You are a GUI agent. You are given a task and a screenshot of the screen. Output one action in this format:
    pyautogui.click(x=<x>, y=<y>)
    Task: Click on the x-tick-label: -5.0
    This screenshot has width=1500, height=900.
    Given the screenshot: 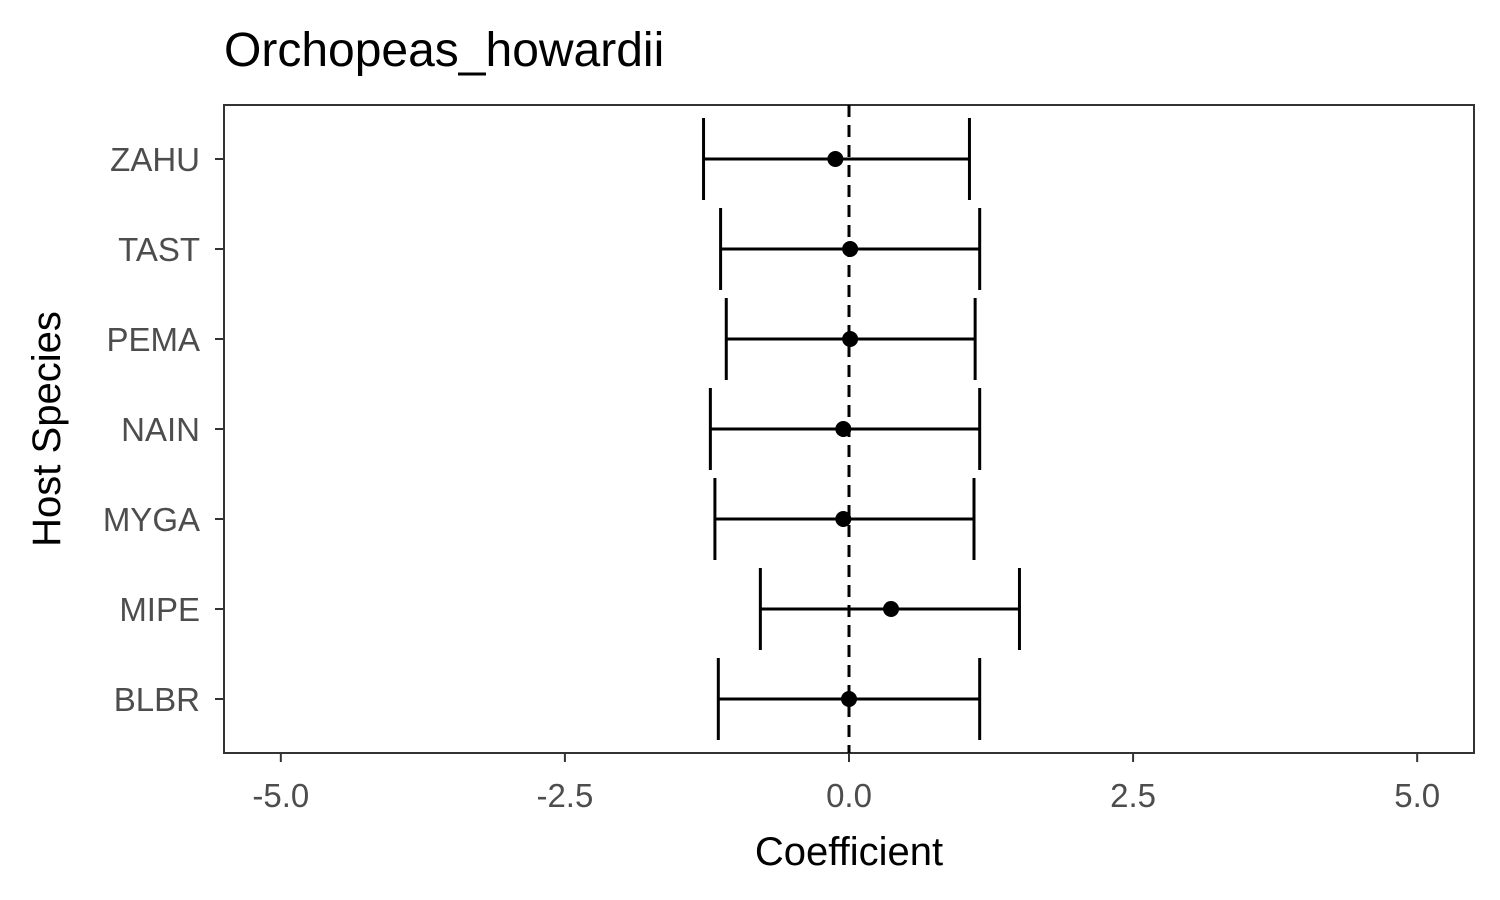 What is the action you would take?
    pyautogui.click(x=280, y=795)
    